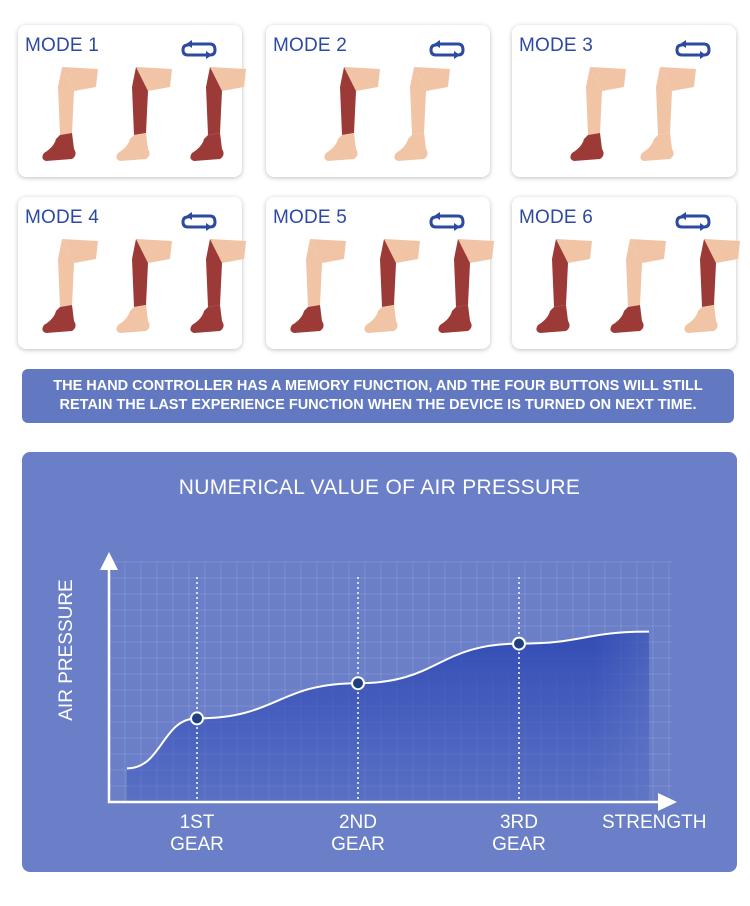 Image resolution: width=750 pixels, height=906 pixels. What do you see at coordinates (62, 217) in the screenshot?
I see `mode-label: MODE 4` at bounding box center [62, 217].